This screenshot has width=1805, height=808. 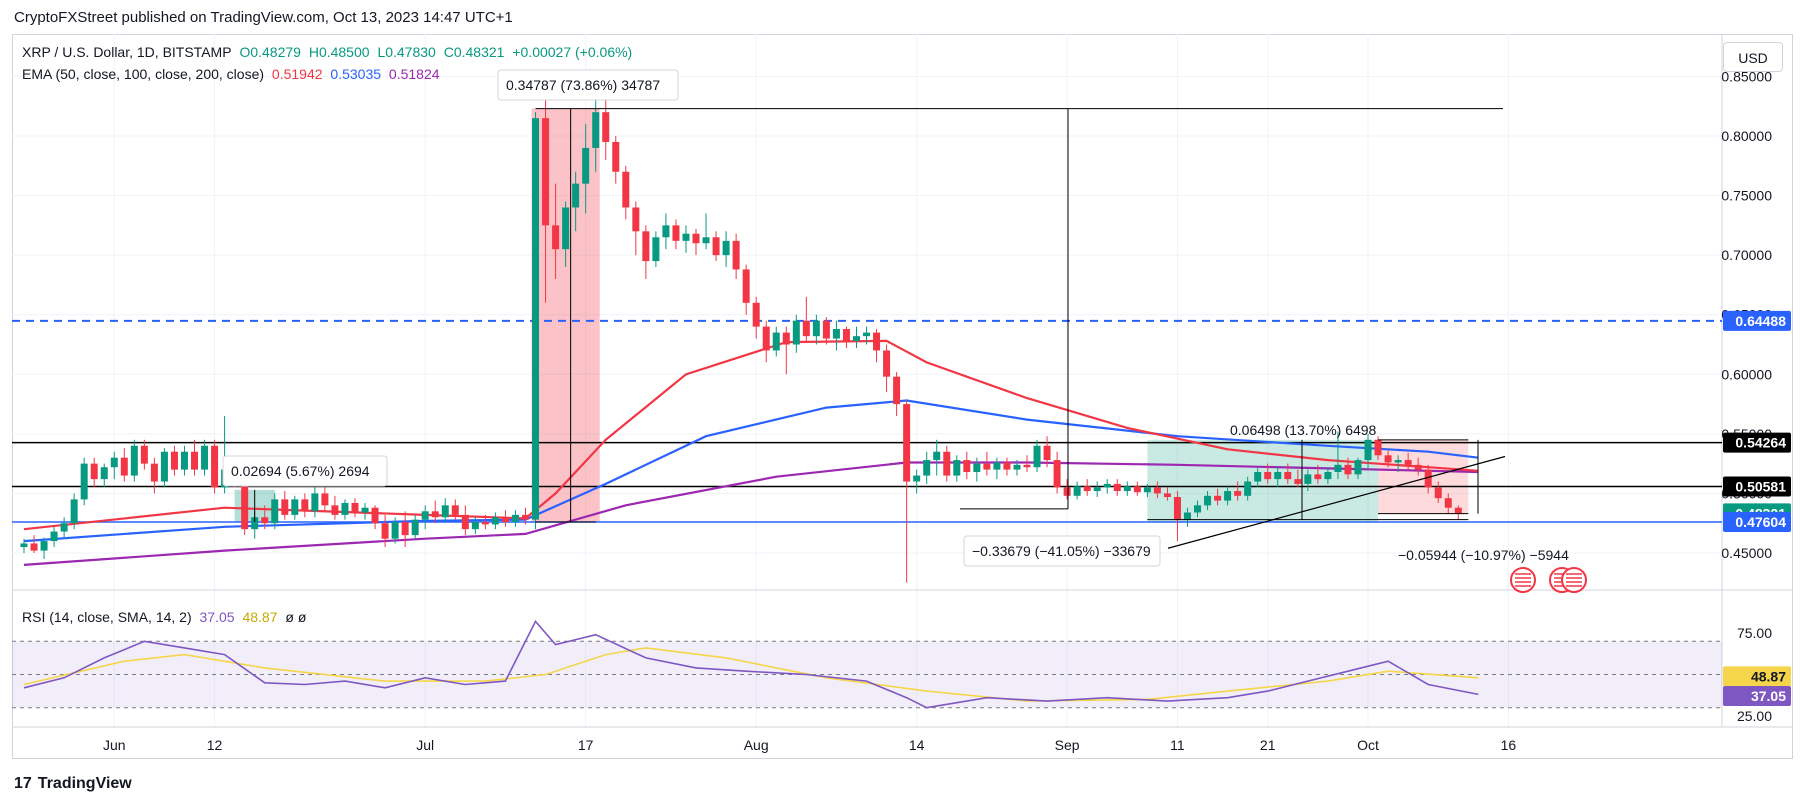 I want to click on us-flag-icon, so click(x=1523, y=580).